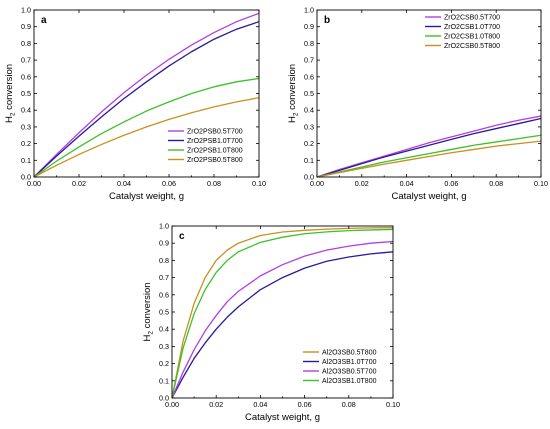  What do you see at coordinates (215, 151) in the screenshot?
I see `legend-entry: ZrO2PSB1.0T800` at bounding box center [215, 151].